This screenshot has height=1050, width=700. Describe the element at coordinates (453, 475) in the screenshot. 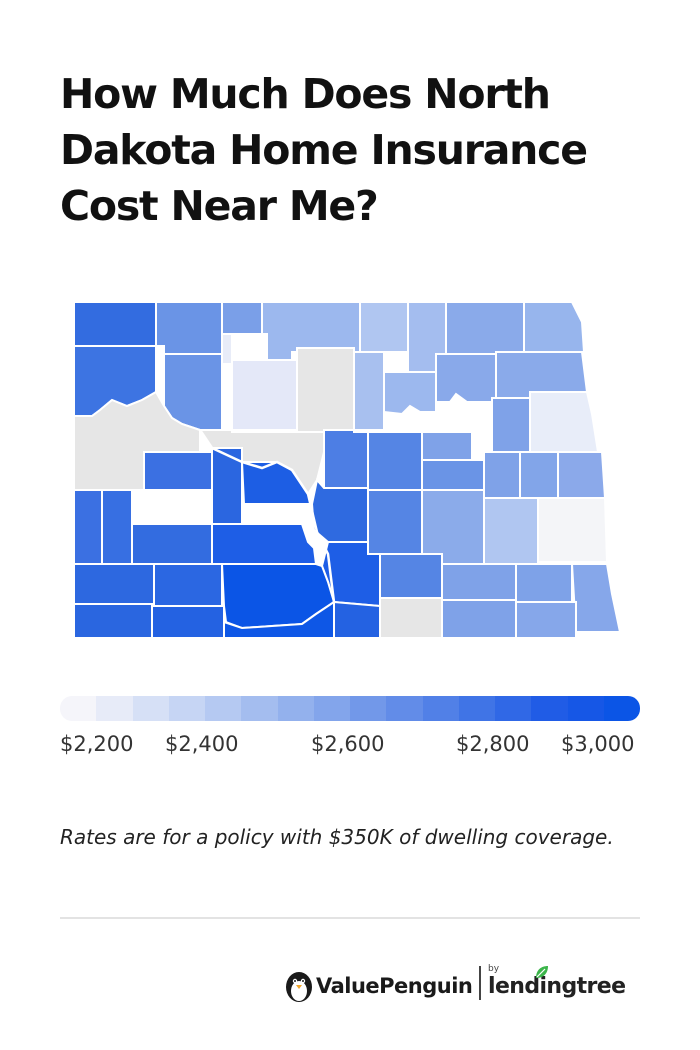

I see `county-foster` at that location.